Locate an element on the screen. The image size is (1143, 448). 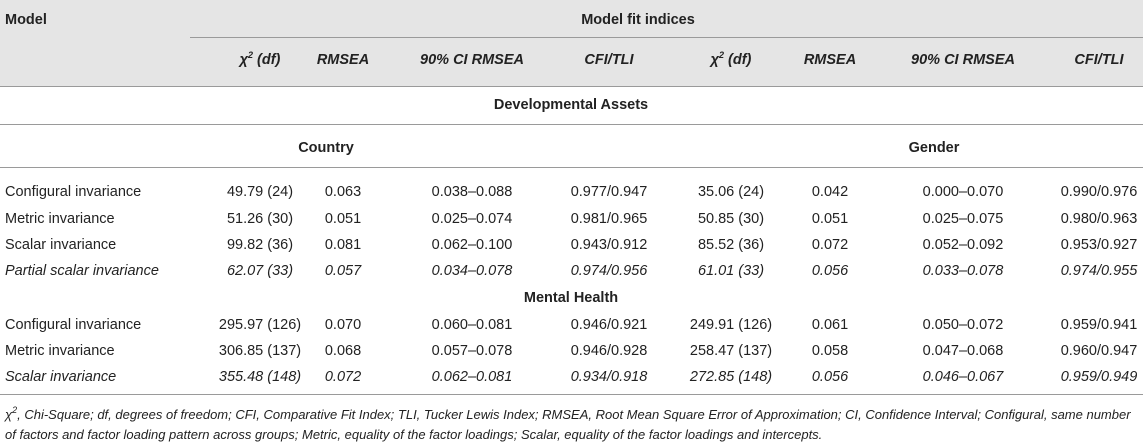
table-cell: 0.058 is located at coordinates (830, 351).